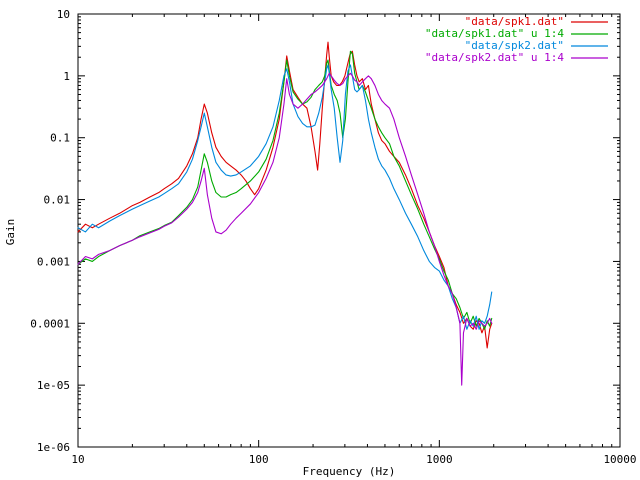 The width and height of the screenshot is (640, 480). I want to click on legend-label-3: "data/spk2.dat", so click(514, 45).